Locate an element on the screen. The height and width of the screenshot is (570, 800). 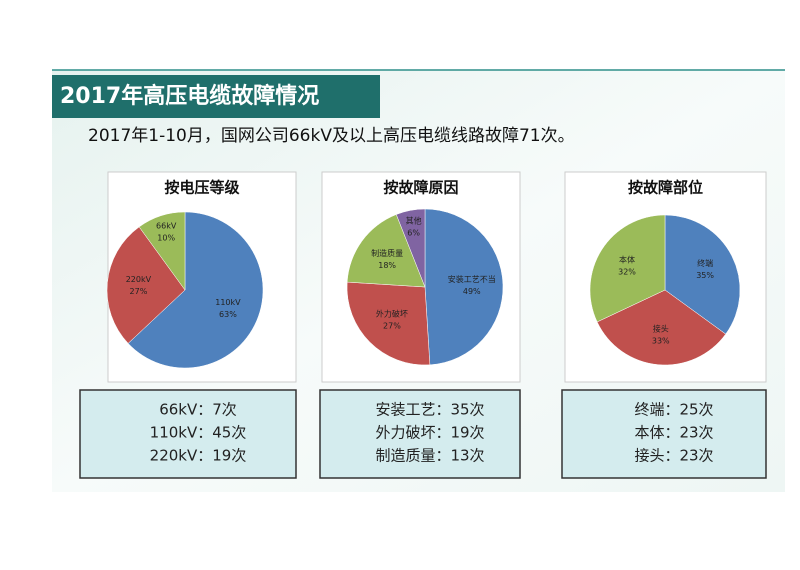
slide-title: 2017年高压电缆故障情况 is located at coordinates (189, 96).